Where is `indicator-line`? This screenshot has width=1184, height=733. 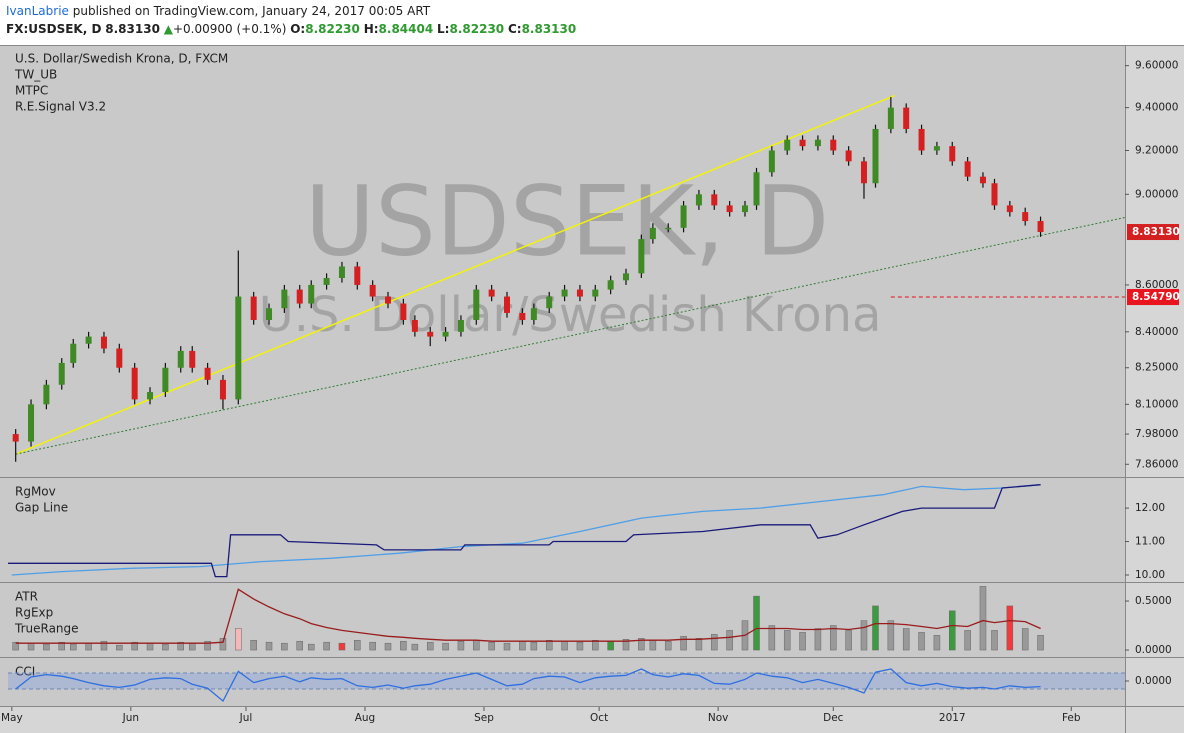 indicator-line is located at coordinates (528, 616).